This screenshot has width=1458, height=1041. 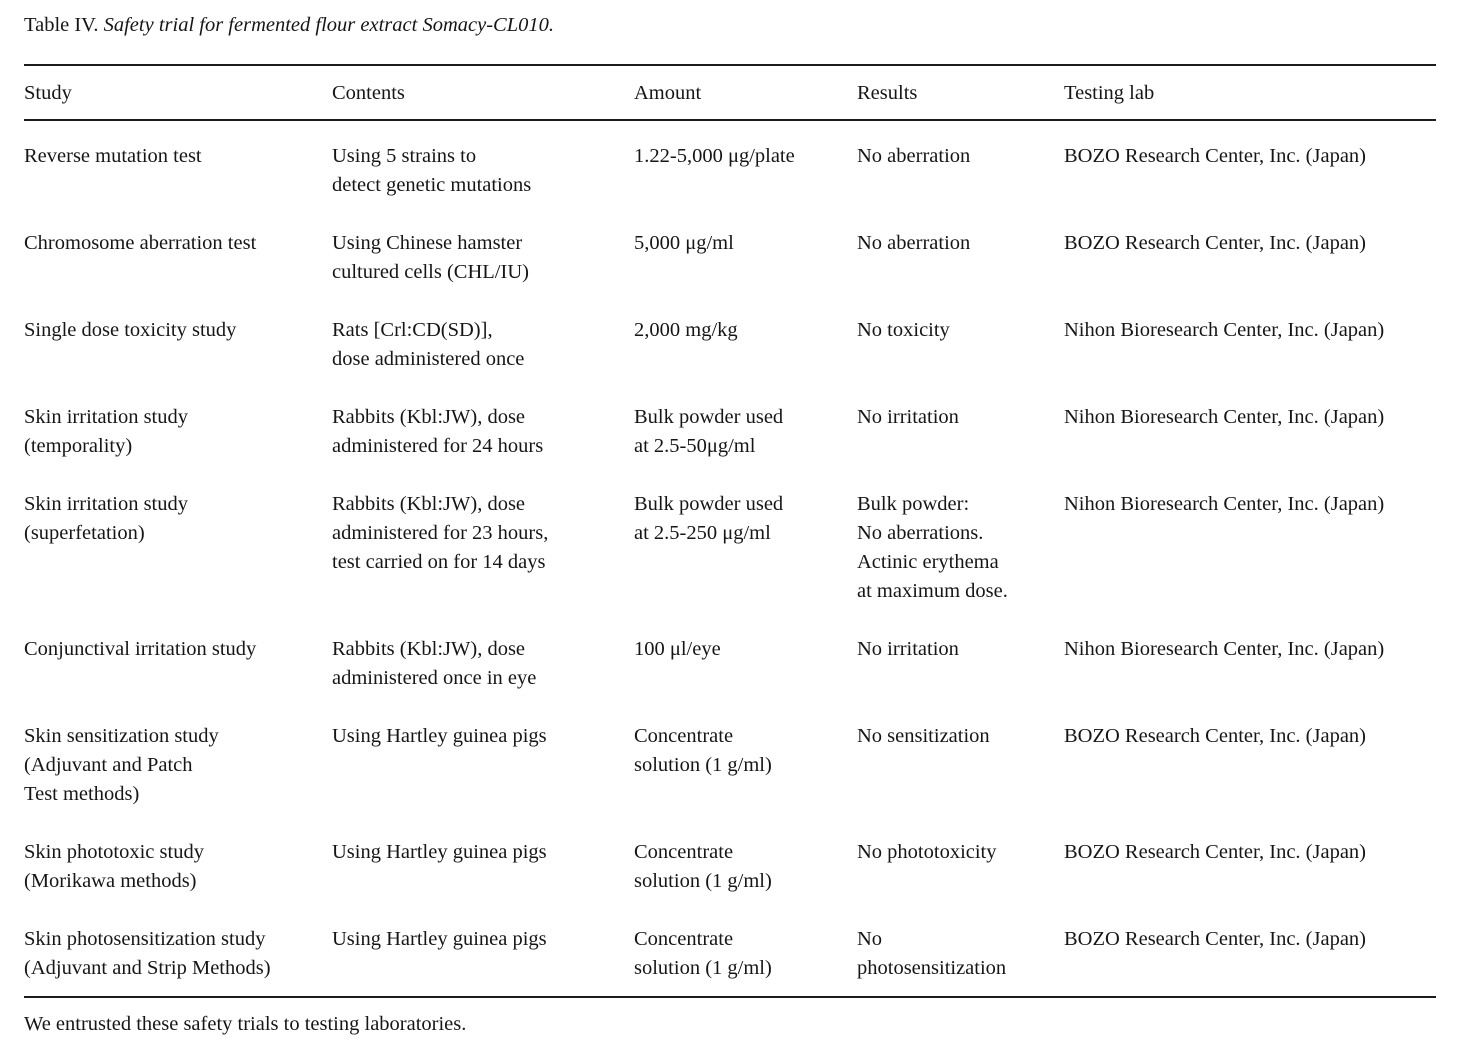 I want to click on cell-study: Conjunctival irritation study, so click(x=140, y=649).